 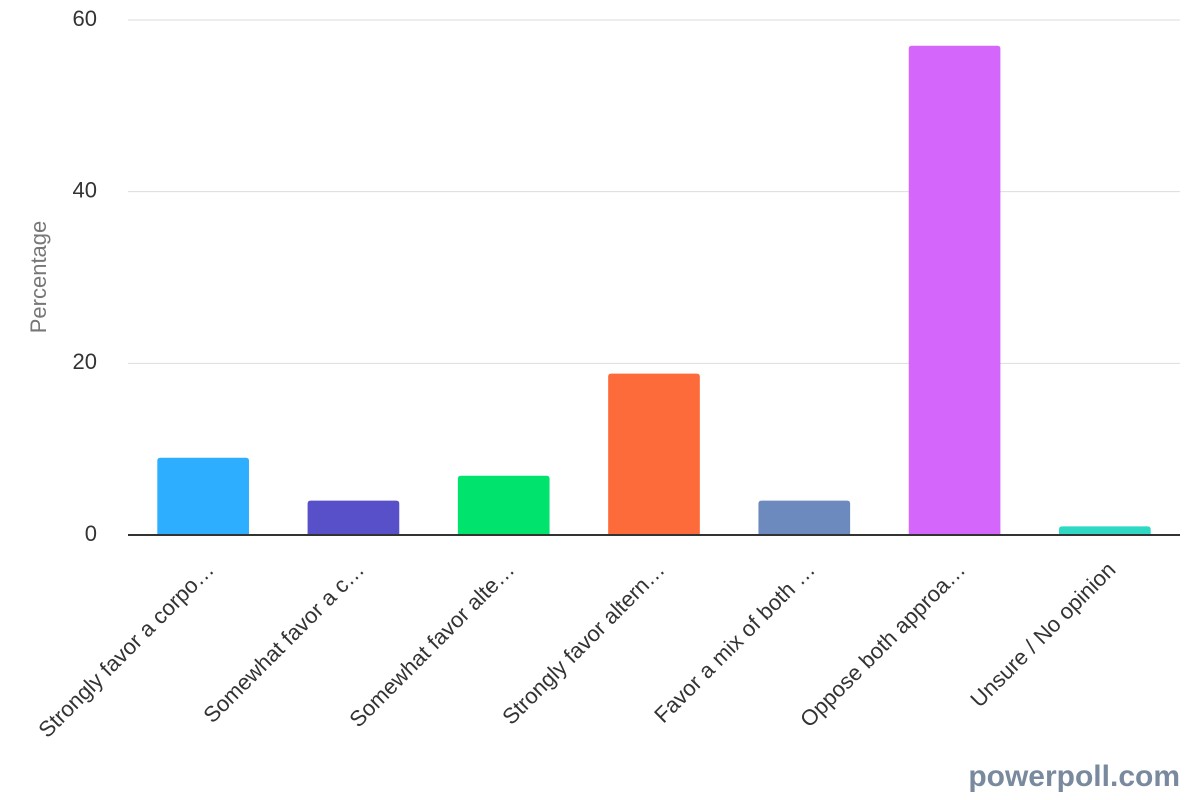 What do you see at coordinates (1042, 634) in the screenshot?
I see `x-tick-label: Unsure / No opinion` at bounding box center [1042, 634].